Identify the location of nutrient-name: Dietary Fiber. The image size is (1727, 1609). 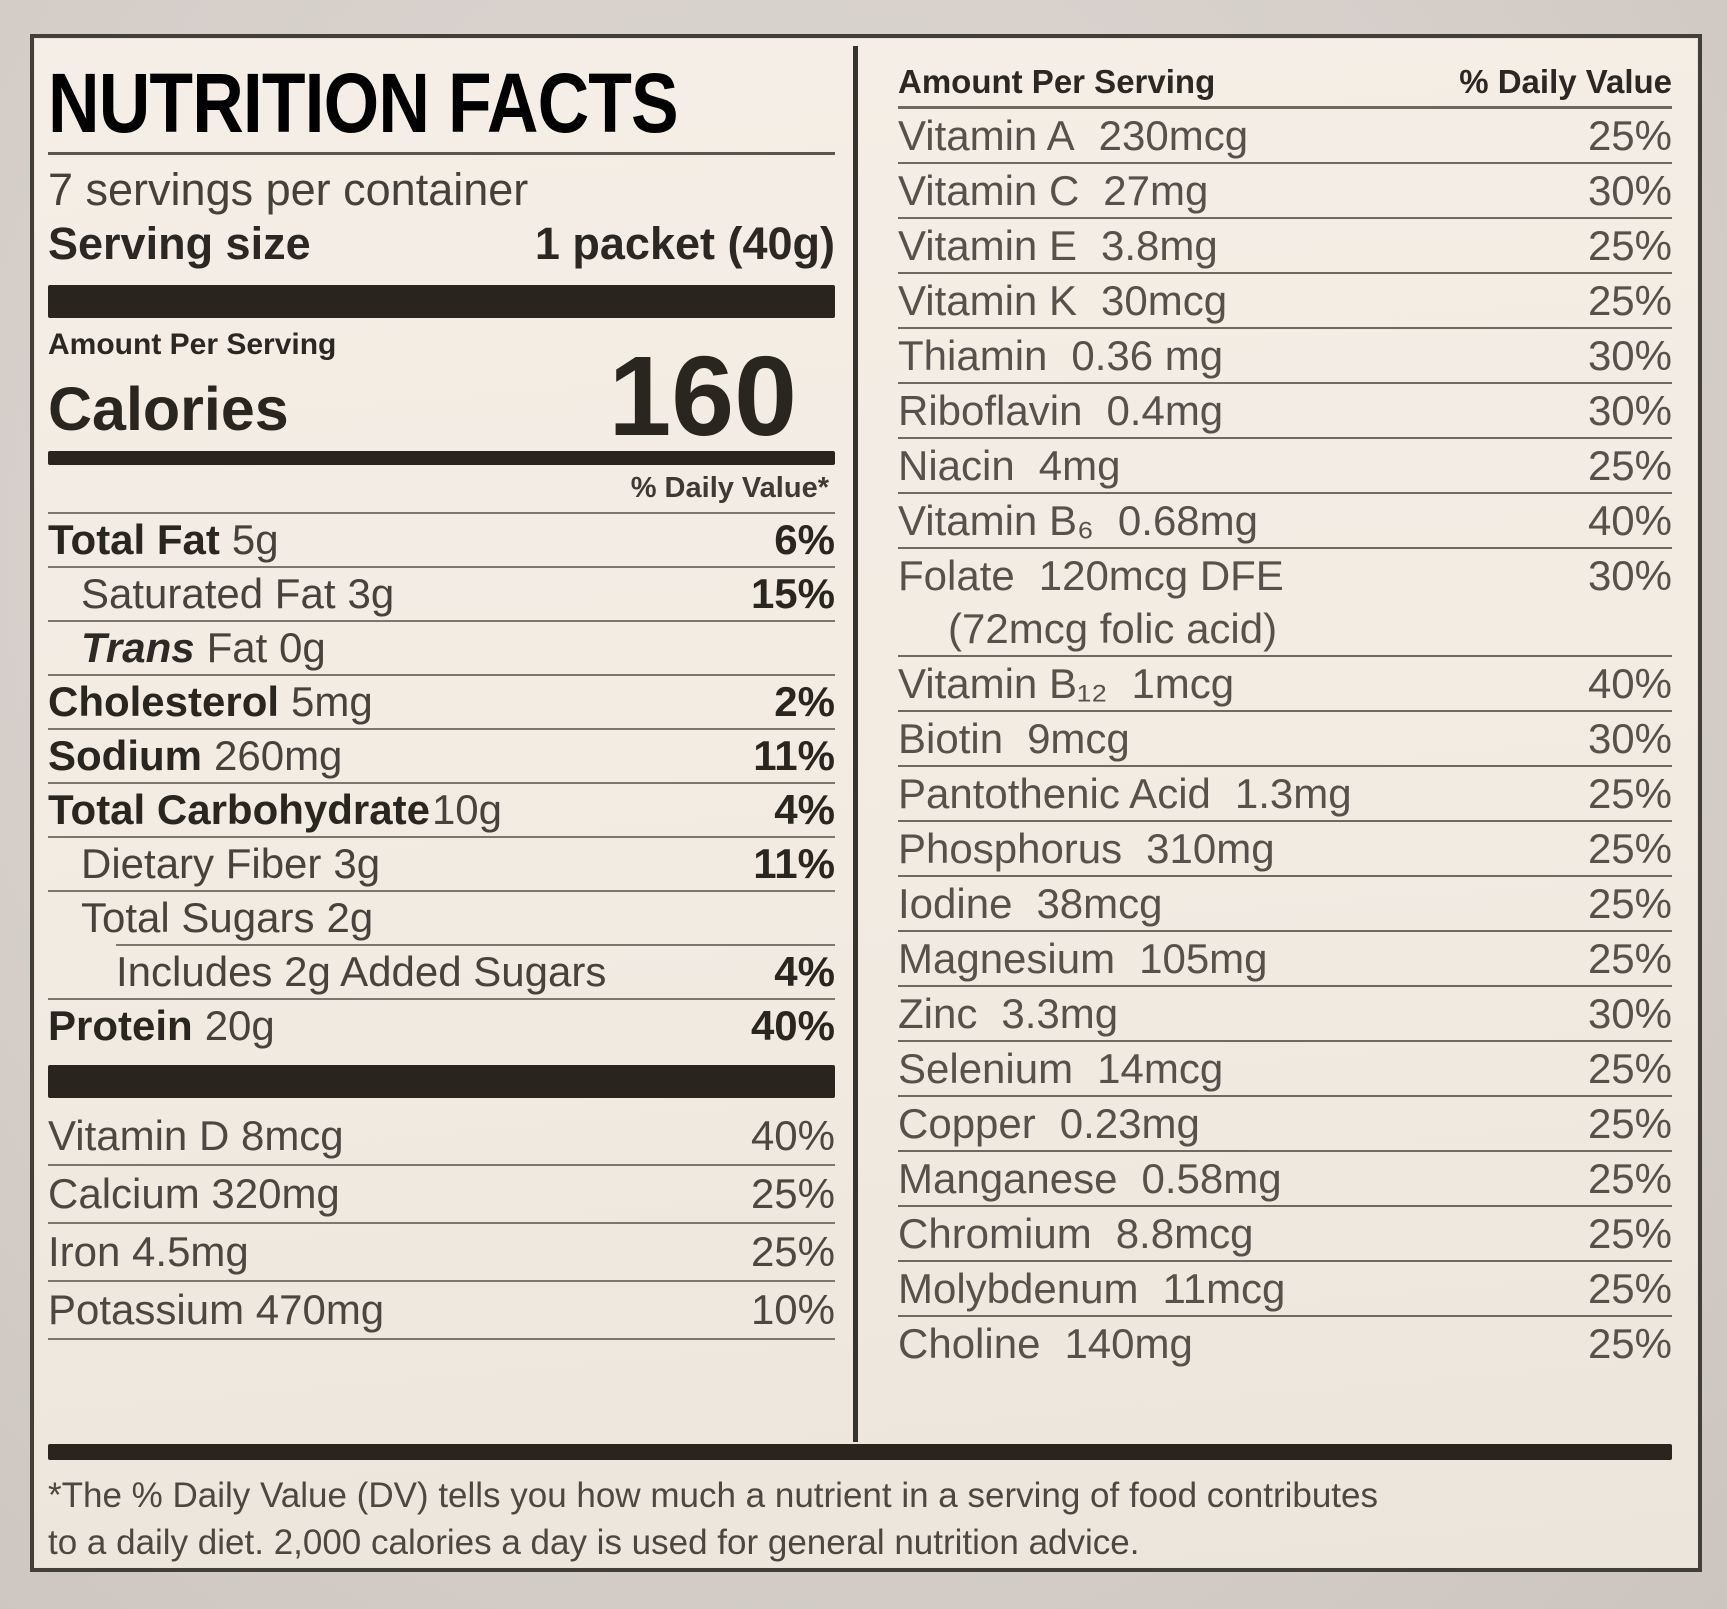
(201, 864).